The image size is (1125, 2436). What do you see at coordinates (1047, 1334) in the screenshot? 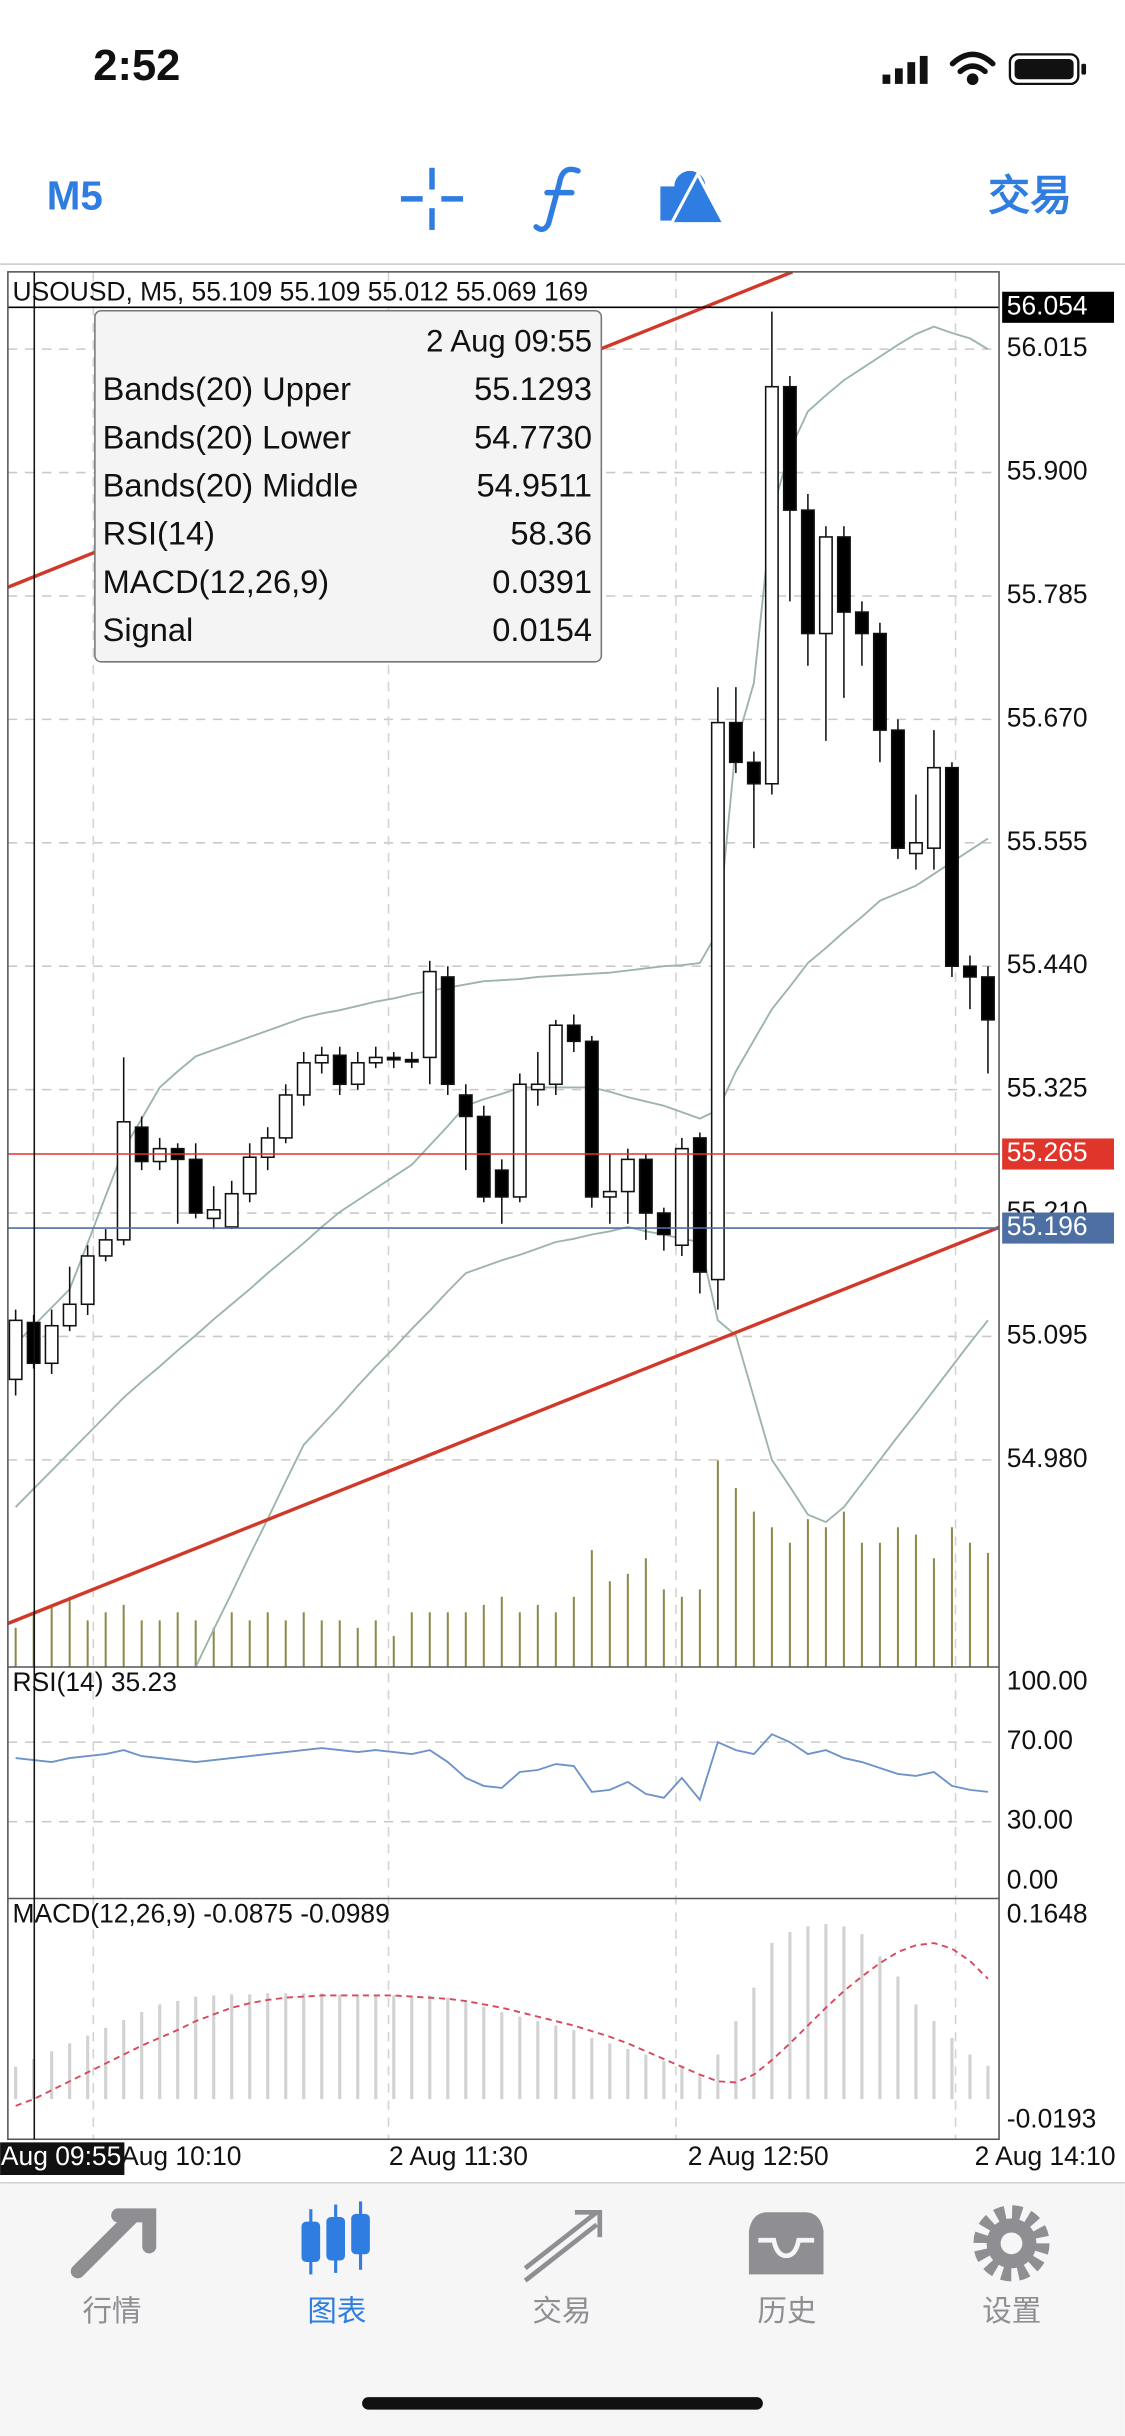
I see `y-tick-label: 55.095` at bounding box center [1047, 1334].